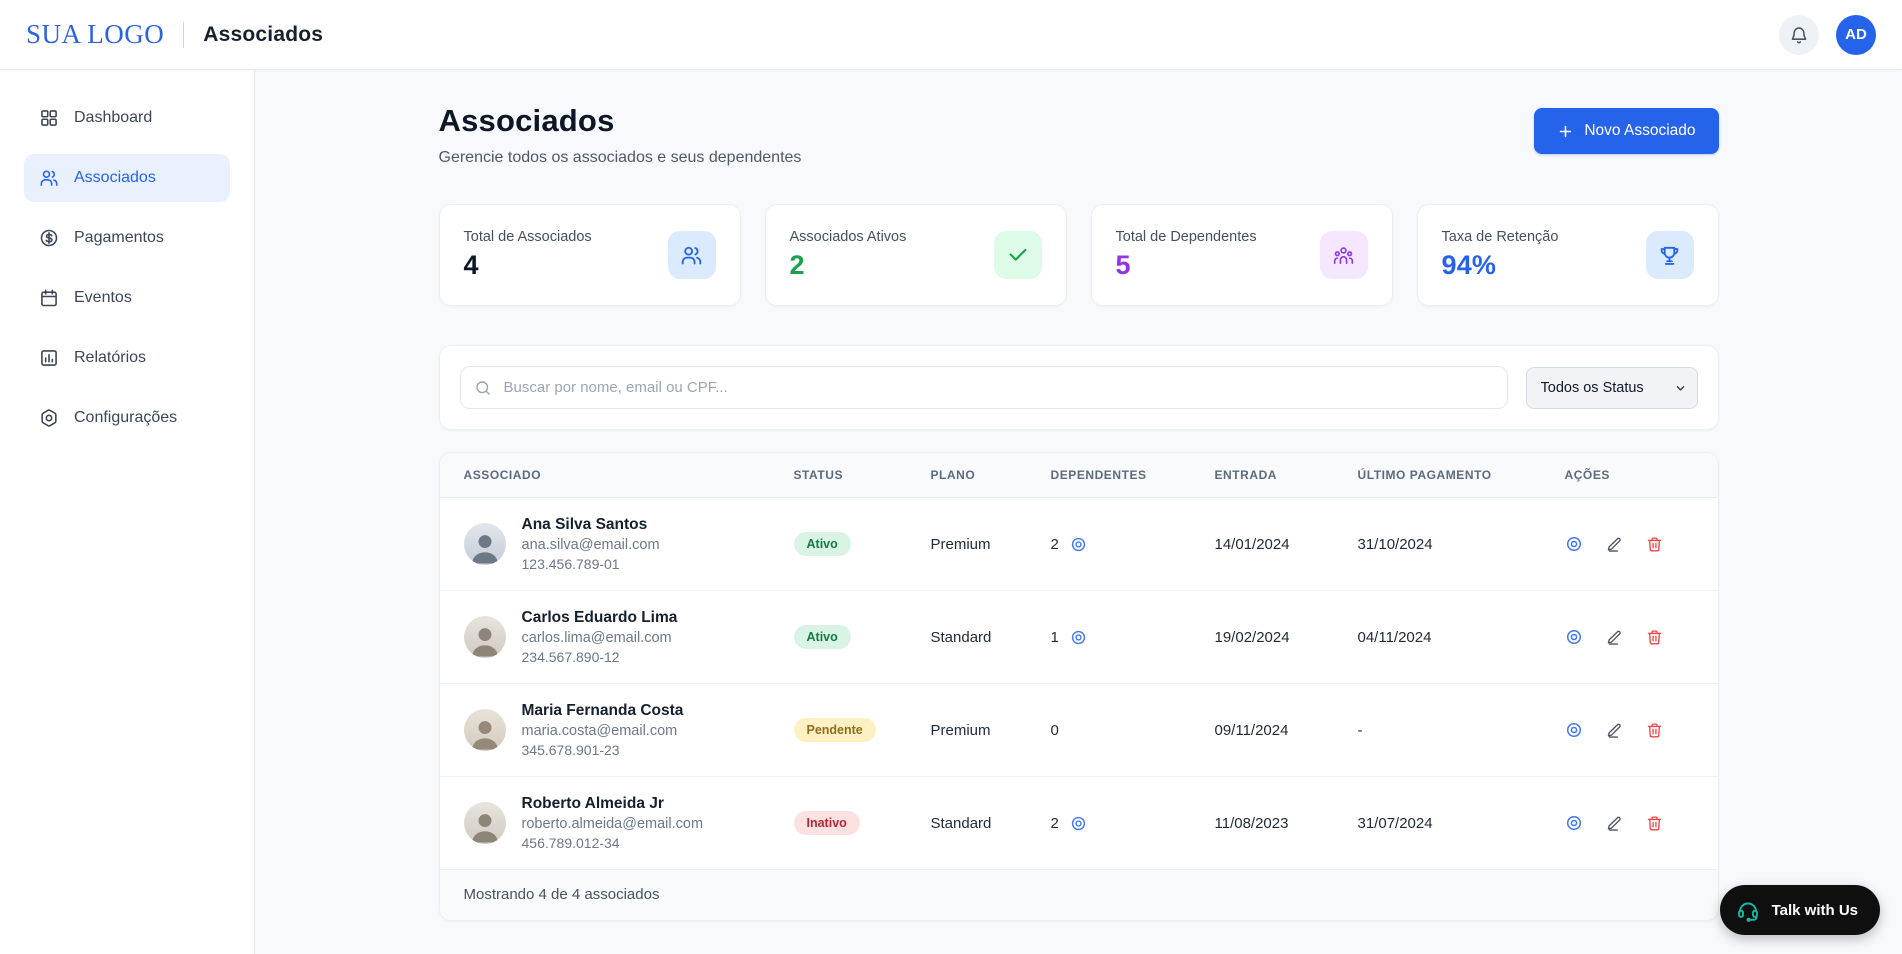 The height and width of the screenshot is (954, 1902). What do you see at coordinates (1500, 237) in the screenshot?
I see `stat-label: Taxa de Retenção` at bounding box center [1500, 237].